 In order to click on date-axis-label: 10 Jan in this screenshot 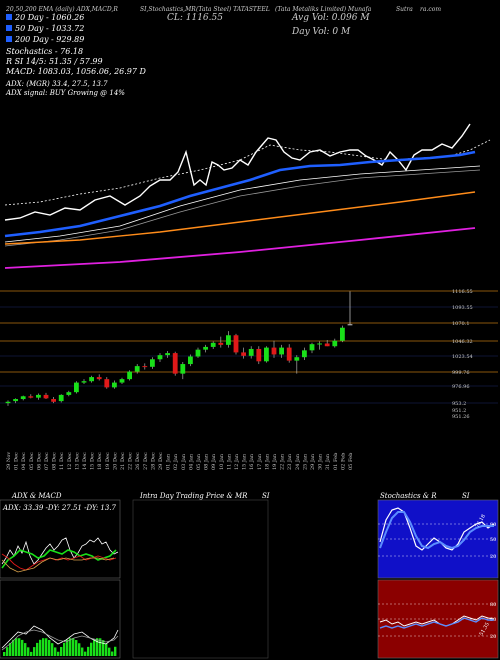, I will do `click(222, 461)`.